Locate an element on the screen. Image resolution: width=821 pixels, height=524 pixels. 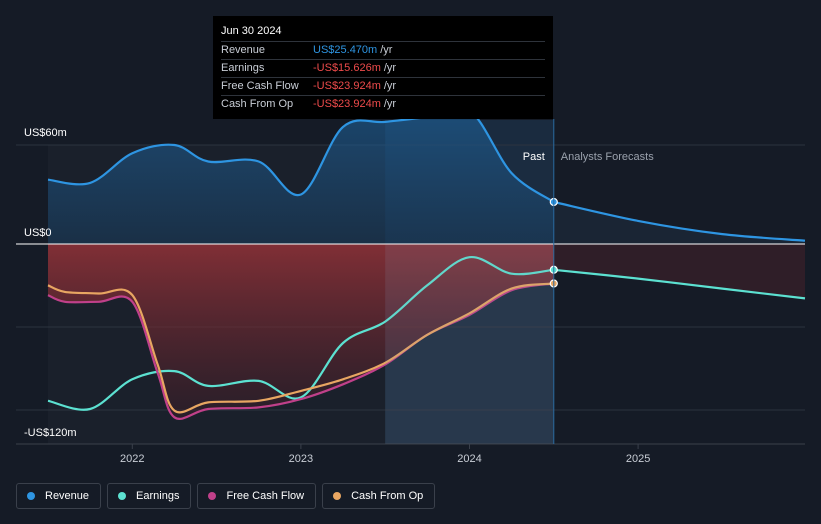
tooltip-row-earnings: Earnings -US$15.626m /yr is located at coordinates (383, 68).